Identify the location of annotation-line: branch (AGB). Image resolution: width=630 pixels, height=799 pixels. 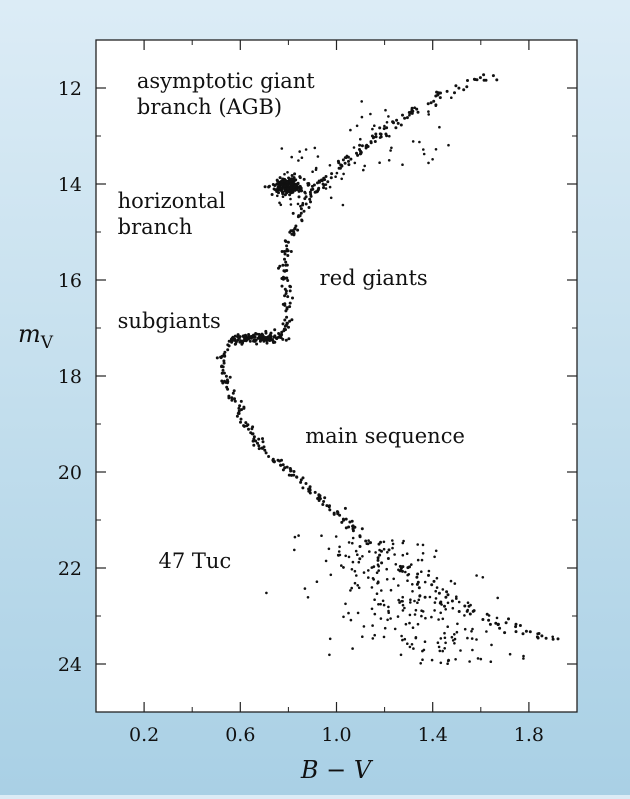
(209, 107).